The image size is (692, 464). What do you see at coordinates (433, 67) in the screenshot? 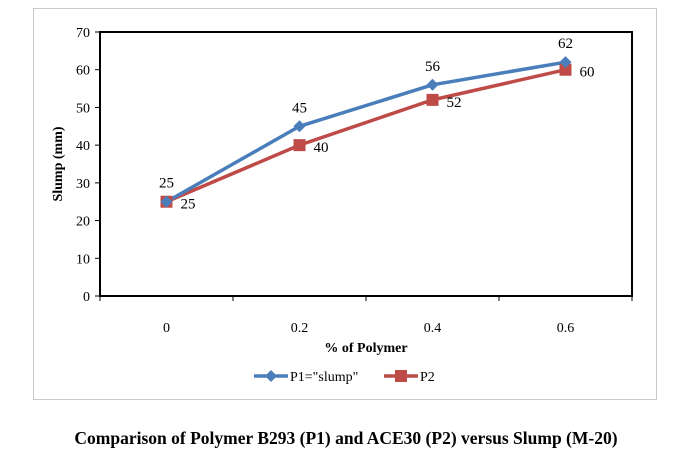
I see `p1-data-label: 56` at bounding box center [433, 67].